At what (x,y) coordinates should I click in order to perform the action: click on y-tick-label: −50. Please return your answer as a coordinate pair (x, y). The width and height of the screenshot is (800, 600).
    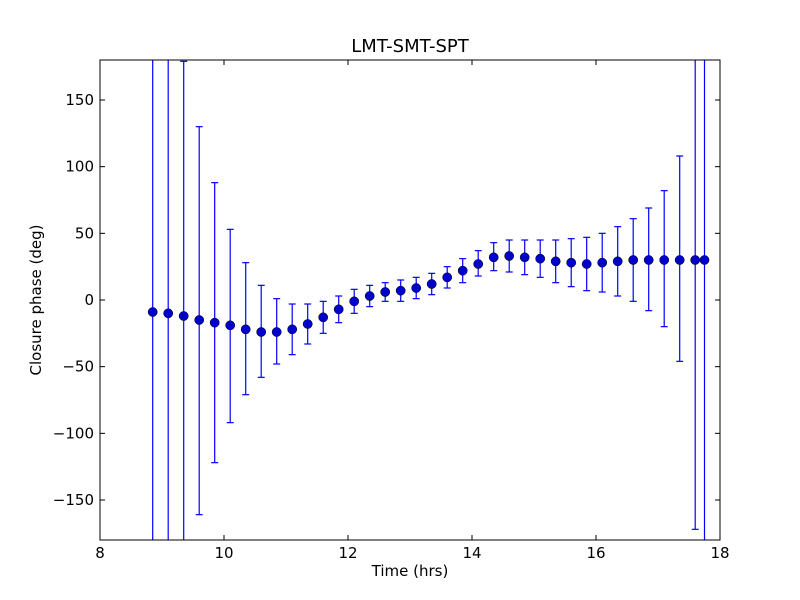
    Looking at the image, I should click on (78, 367).